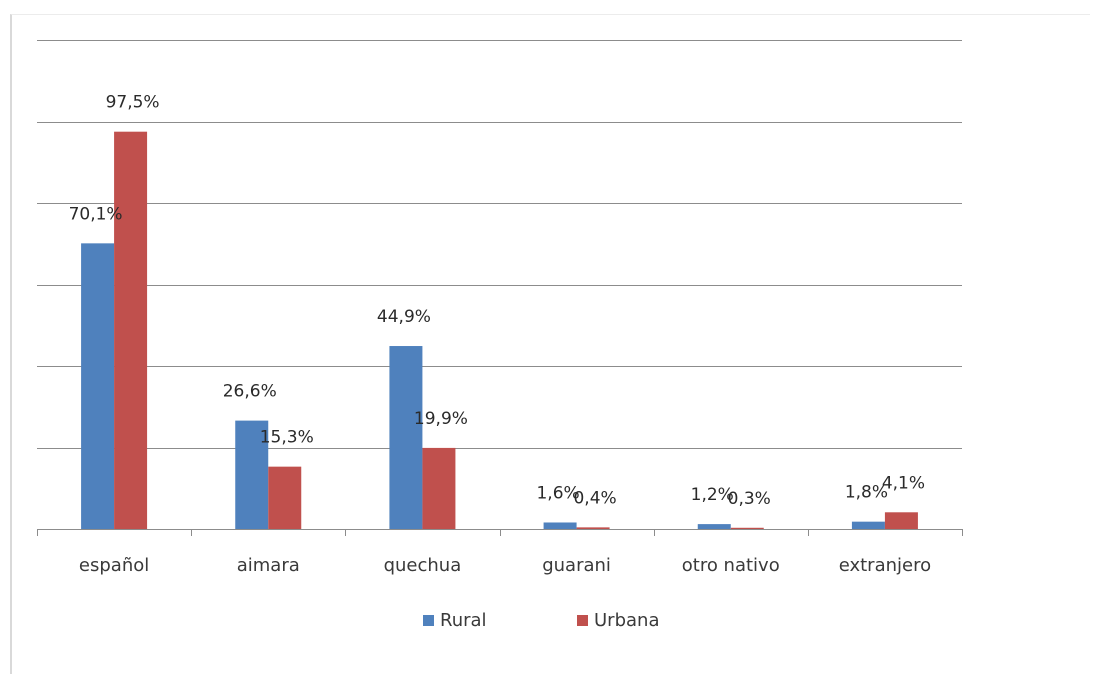 The width and height of the screenshot is (1099, 684). What do you see at coordinates (133, 103) in the screenshot?
I see `data-label: 97,5%` at bounding box center [133, 103].